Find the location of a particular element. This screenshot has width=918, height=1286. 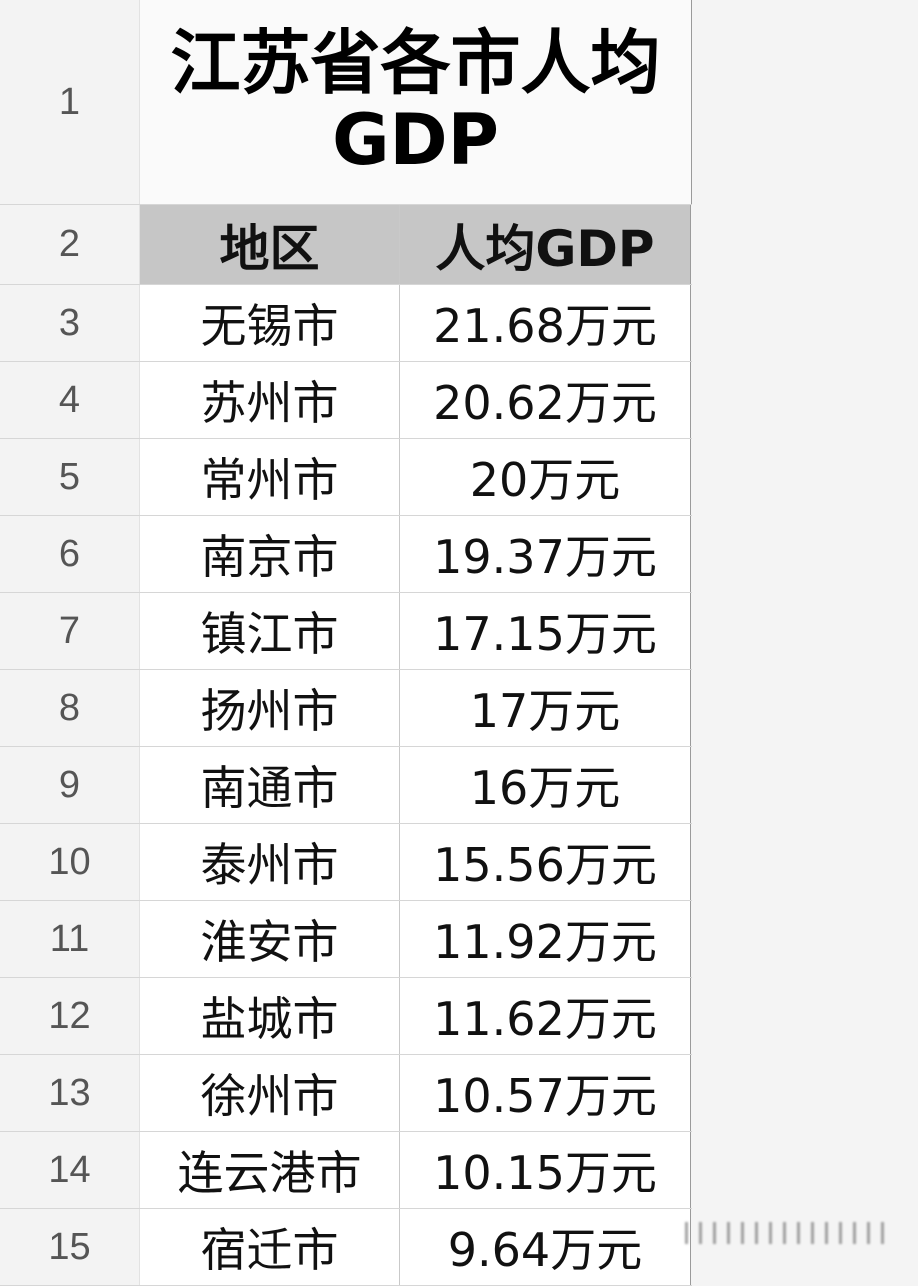

row-header: 5 is located at coordinates (70, 477).